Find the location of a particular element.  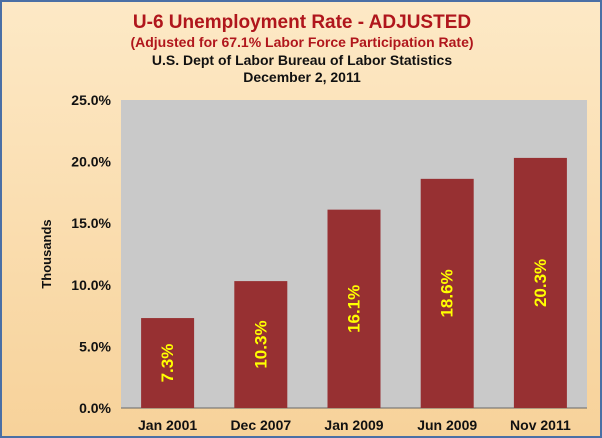

bar-data-label: 18.6% is located at coordinates (447, 293).